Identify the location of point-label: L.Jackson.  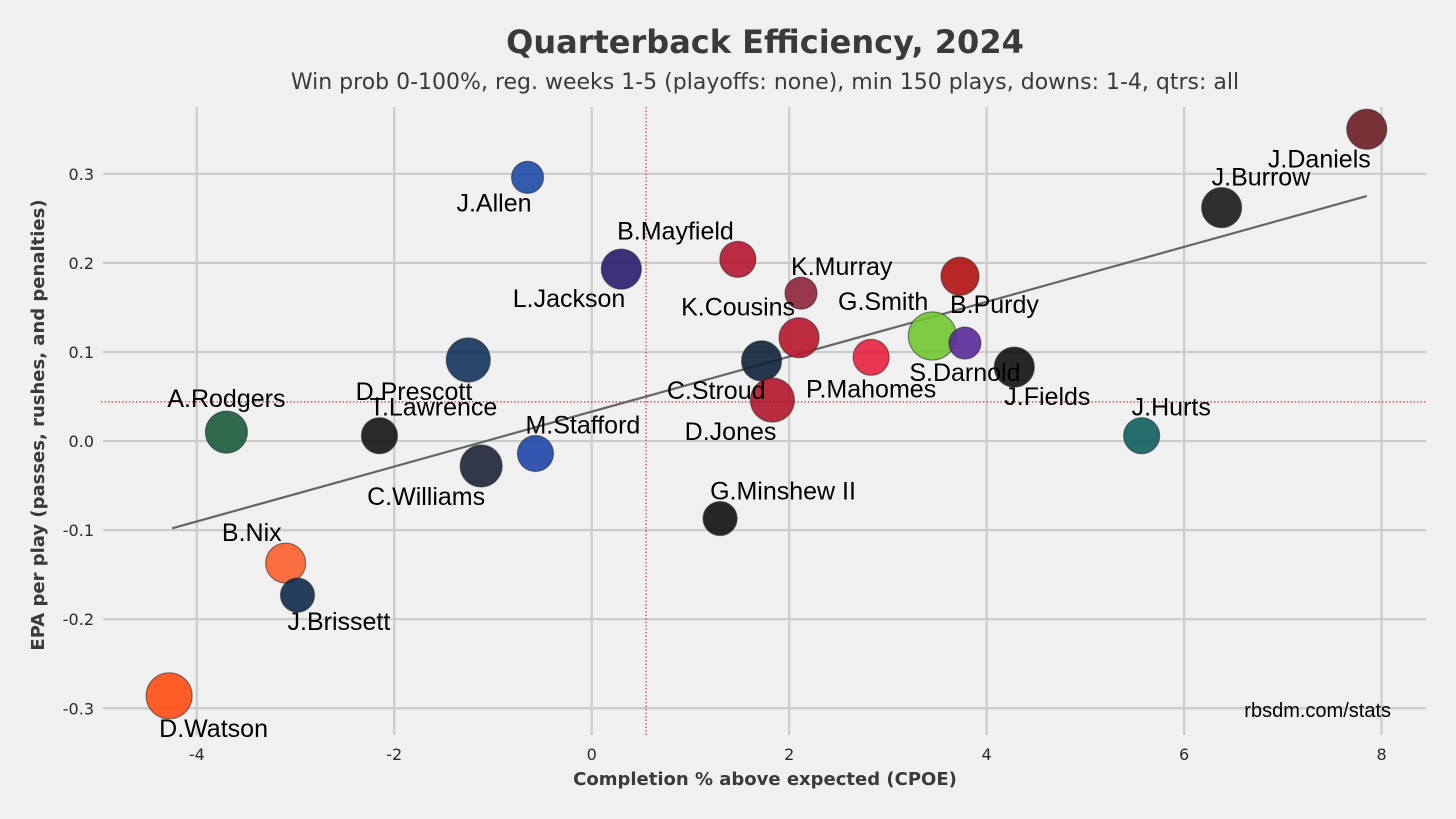
(569, 299).